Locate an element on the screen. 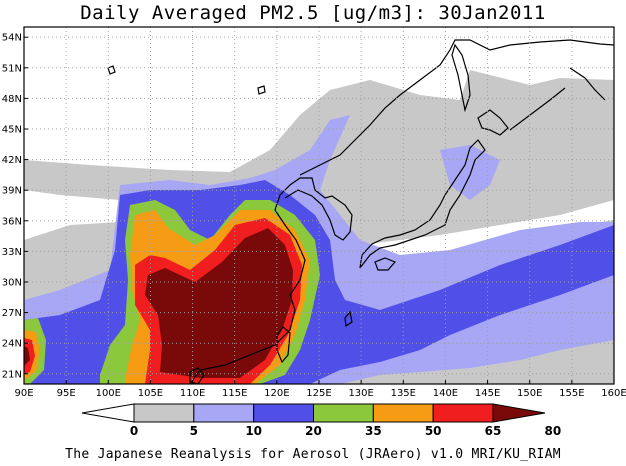 The image size is (626, 466). x-tick-label: 110E is located at coordinates (192, 393).